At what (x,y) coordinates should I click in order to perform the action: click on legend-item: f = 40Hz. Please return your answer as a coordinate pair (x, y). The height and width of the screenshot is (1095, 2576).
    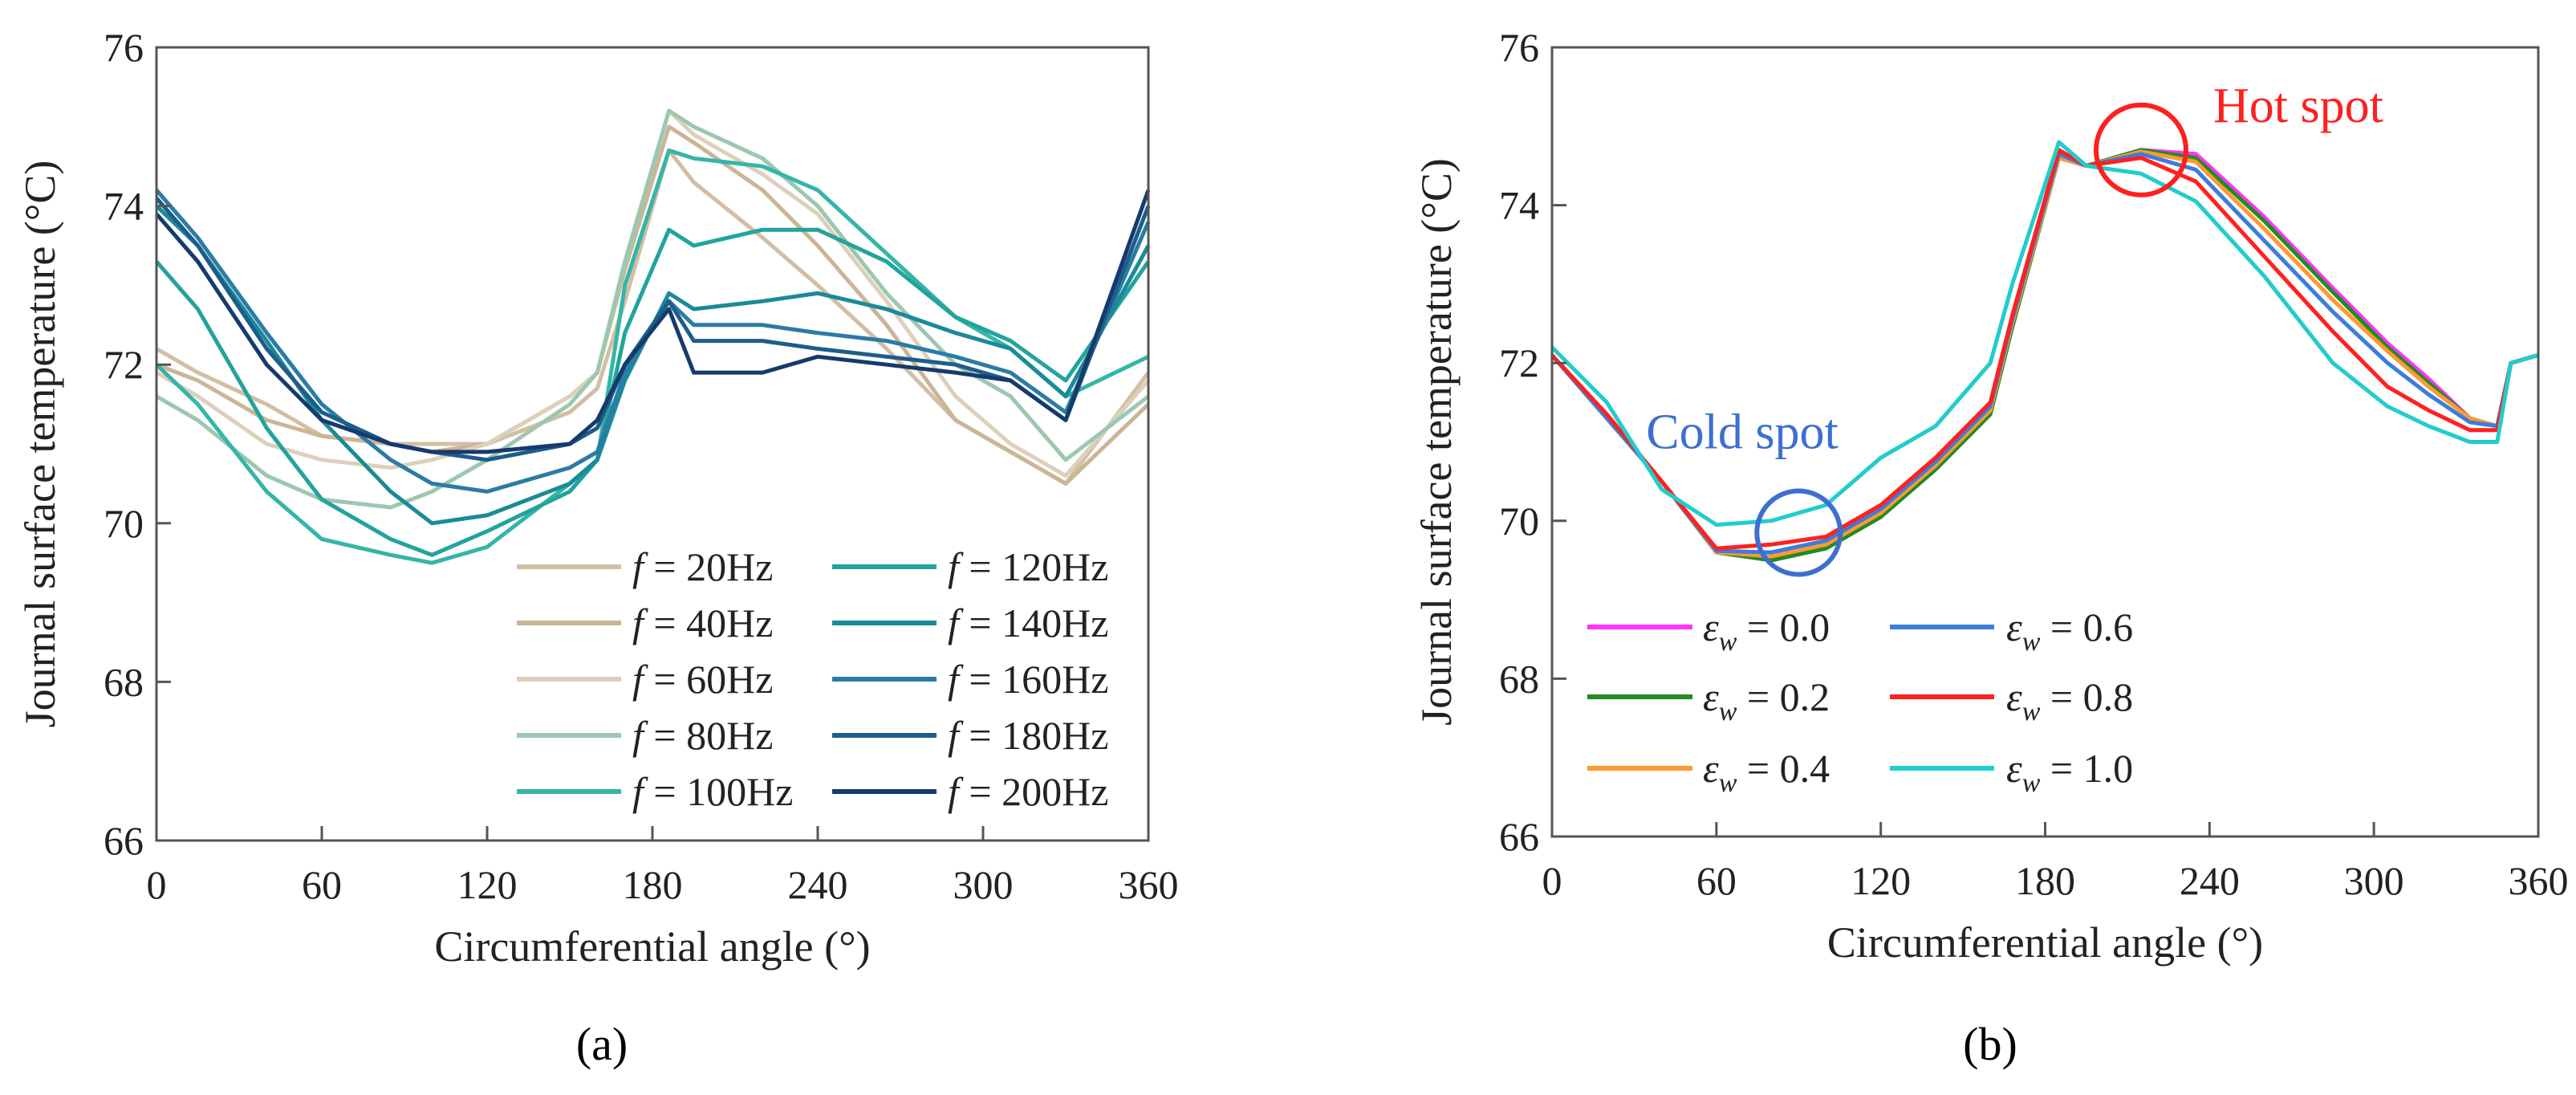
    Looking at the image, I should click on (645, 622).